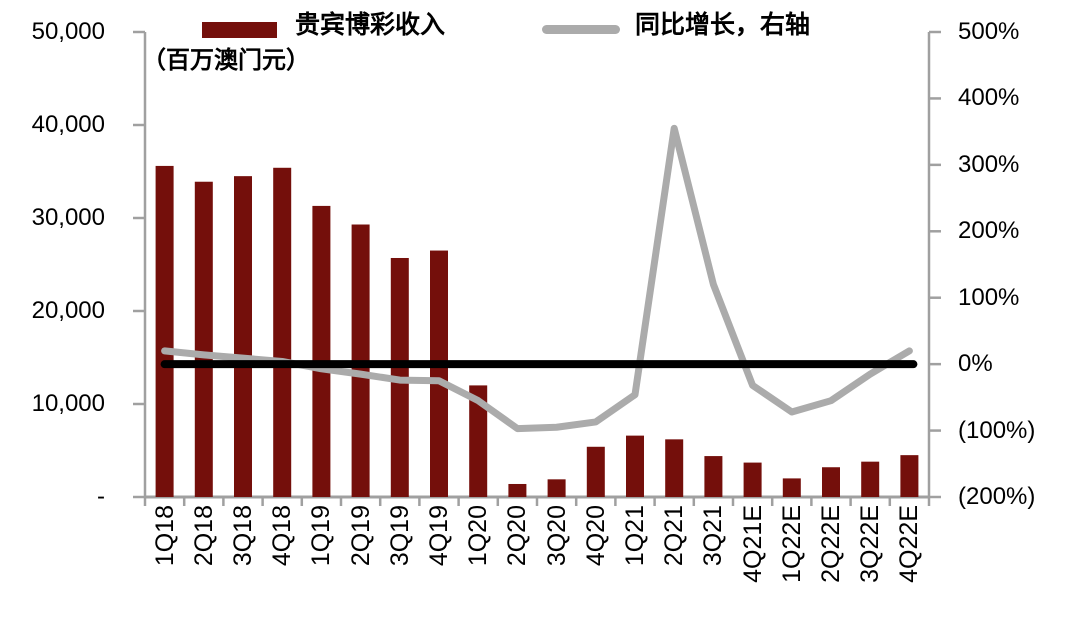 This screenshot has width=1080, height=629. What do you see at coordinates (164, 331) in the screenshot?
I see `bar-1Q18` at bounding box center [164, 331].